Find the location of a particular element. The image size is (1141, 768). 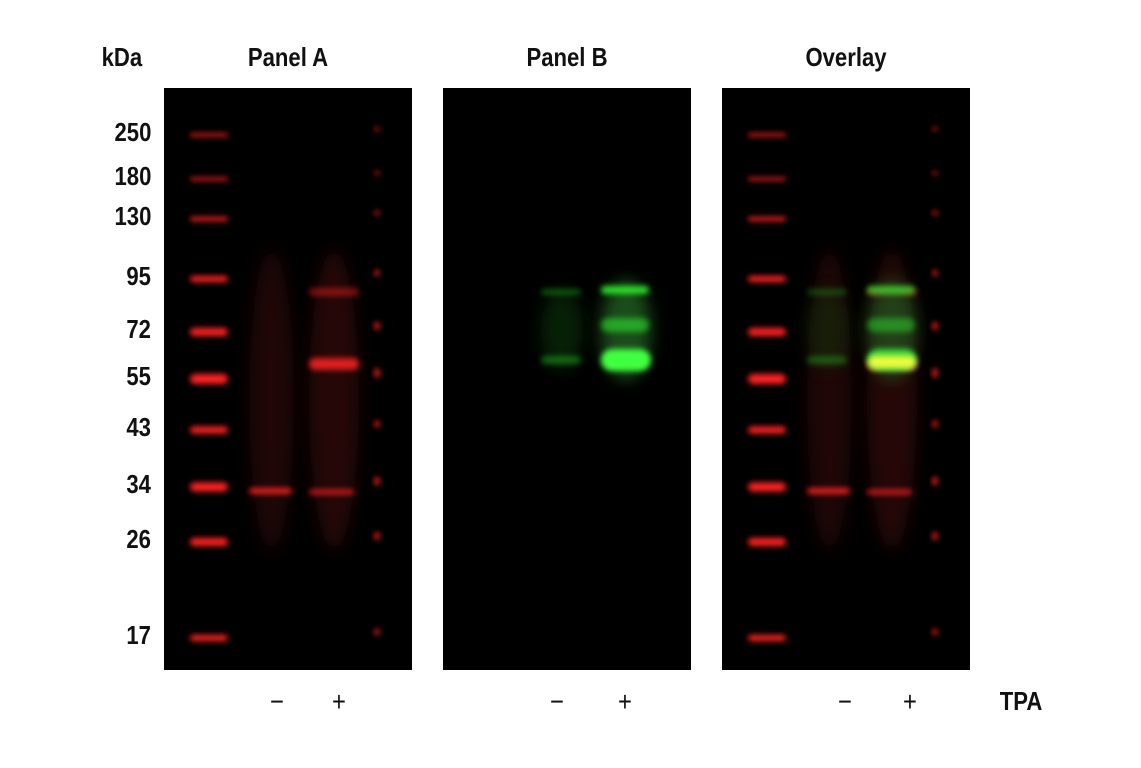

unit-label: kDa is located at coordinates (122, 57).